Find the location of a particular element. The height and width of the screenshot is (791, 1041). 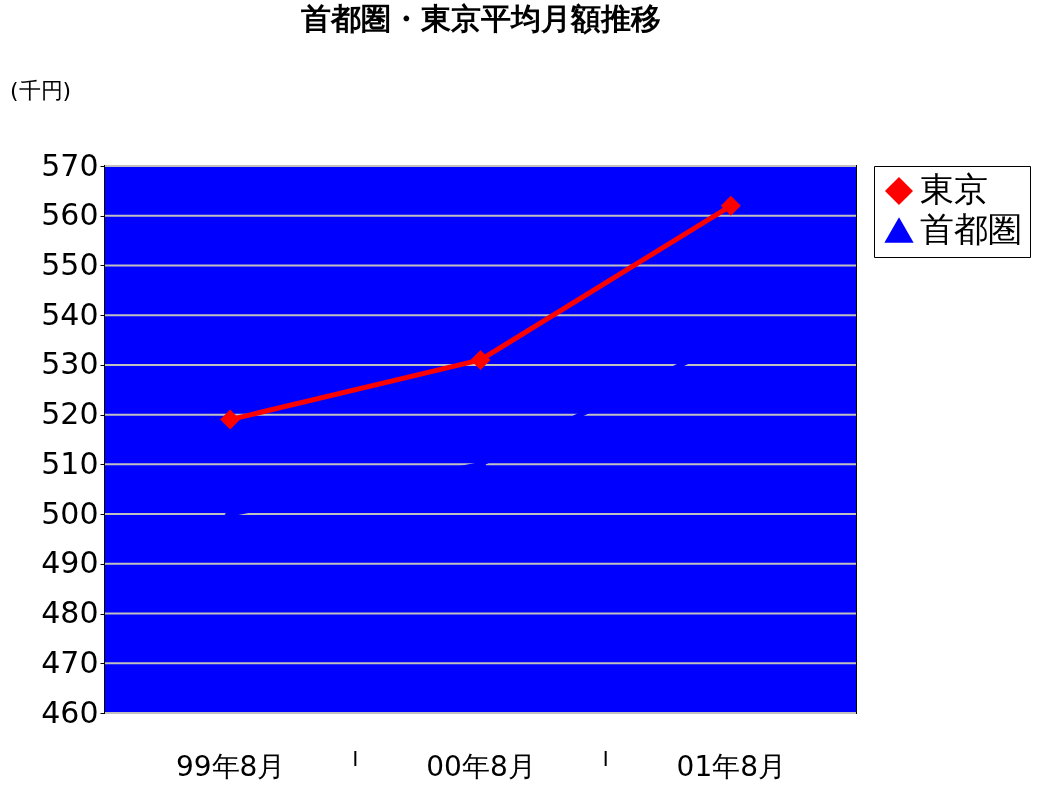

y-axis-title: (千円) is located at coordinates (41, 90).